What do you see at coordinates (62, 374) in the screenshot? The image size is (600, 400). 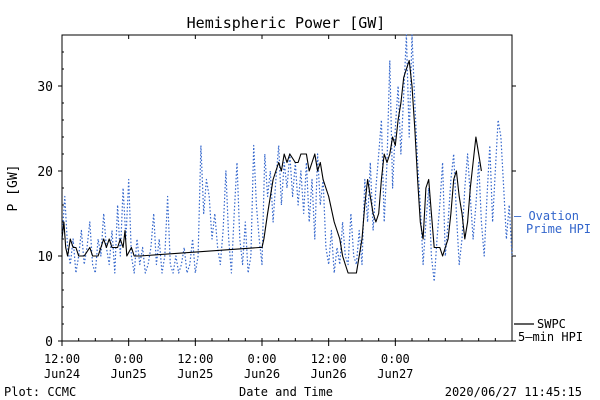 I see `x-tick-label-date: Jun24` at bounding box center [62, 374].